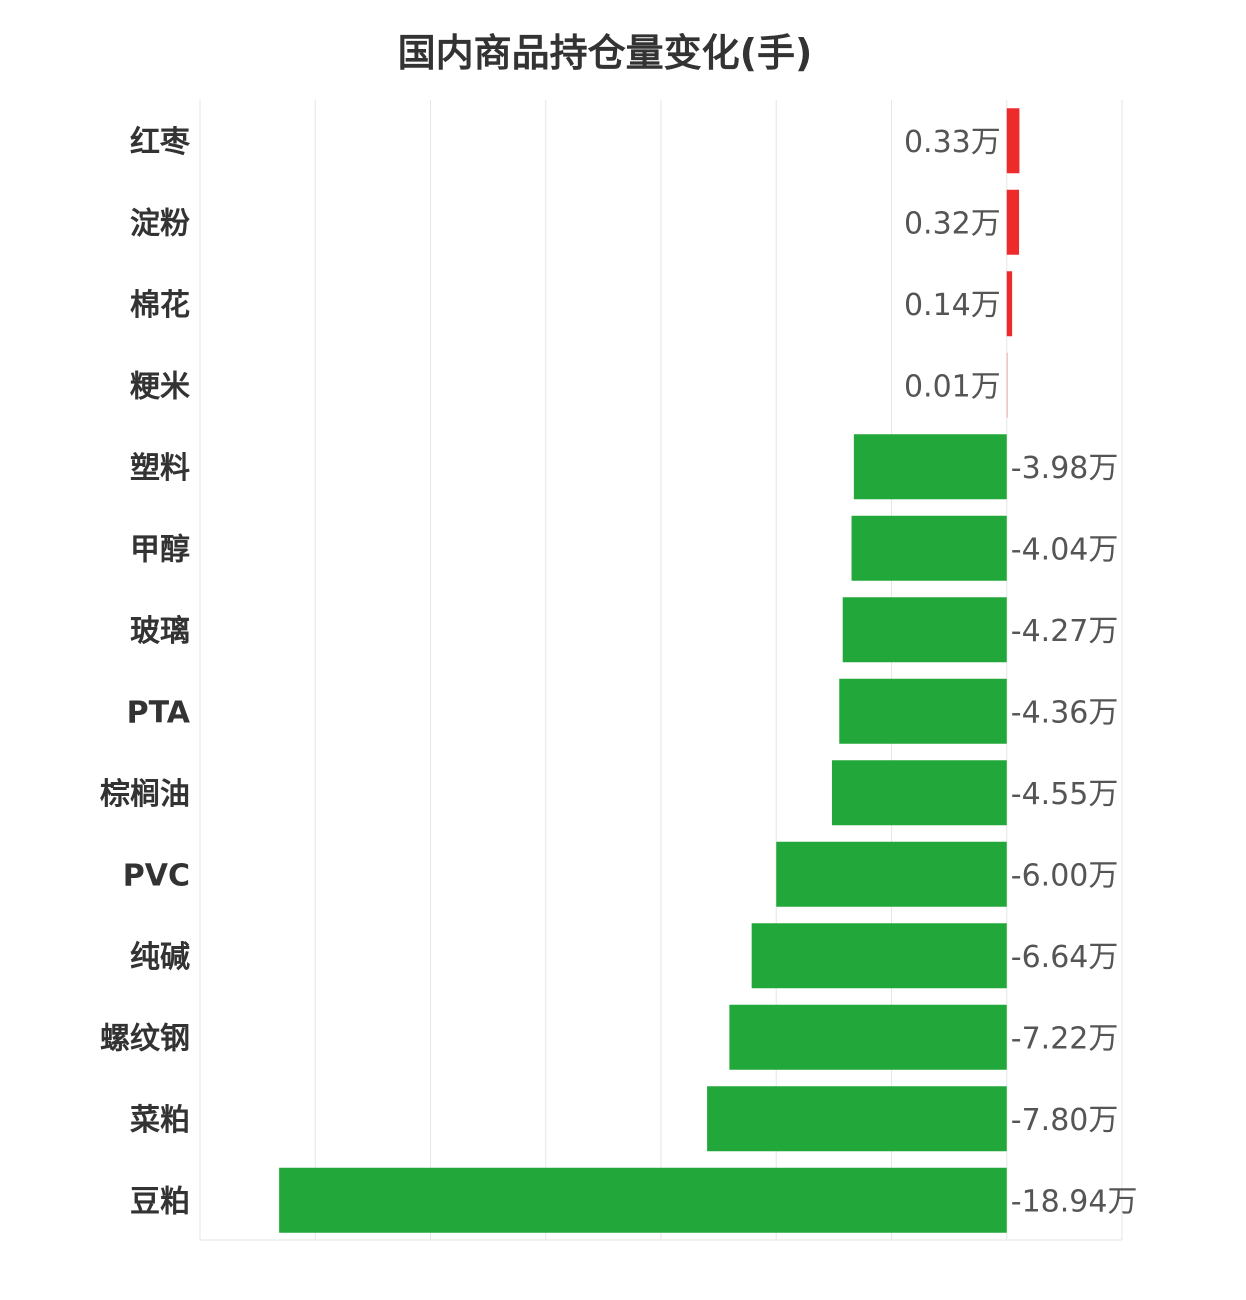 The width and height of the screenshot is (1246, 1300). Describe the element at coordinates (952, 305) in the screenshot. I see `data-label: 0.14万` at that location.